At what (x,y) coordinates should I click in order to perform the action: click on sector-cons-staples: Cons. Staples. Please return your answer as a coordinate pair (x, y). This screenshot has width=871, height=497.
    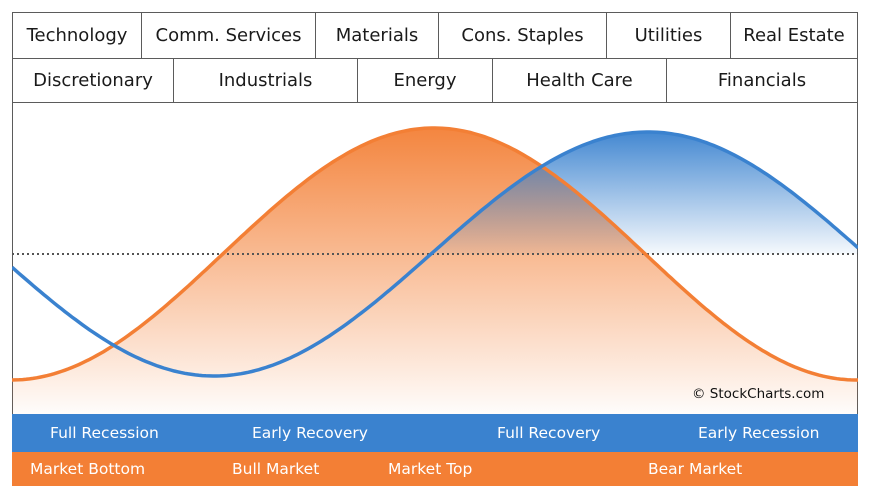
    Looking at the image, I should click on (522, 35).